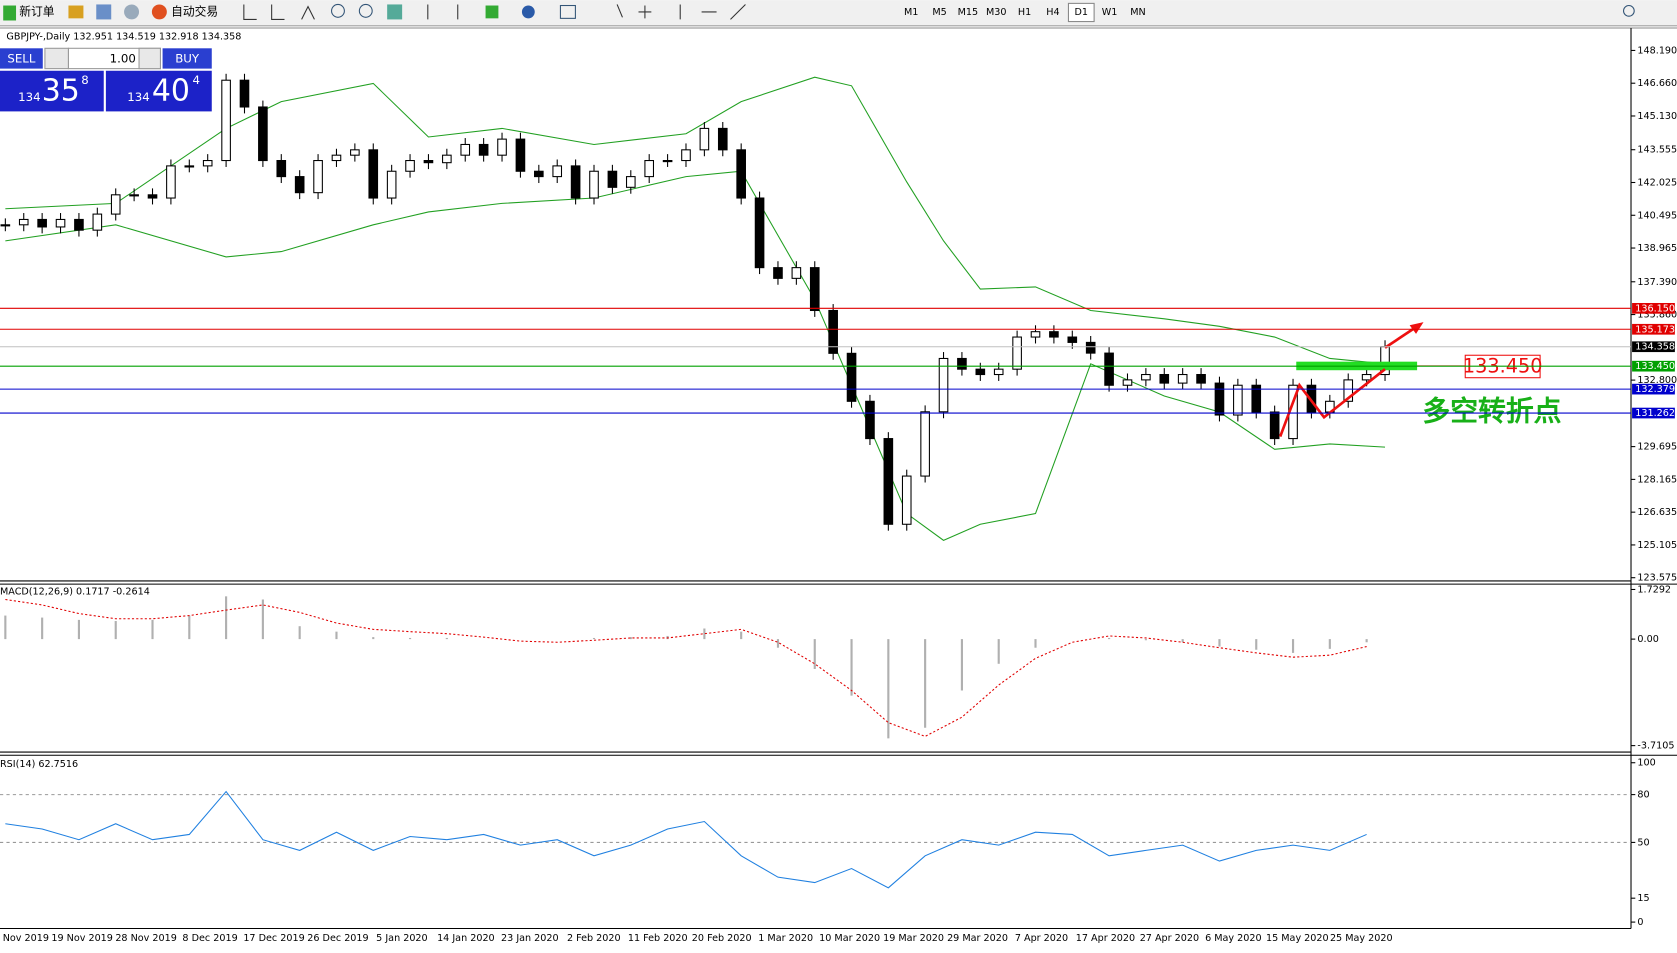  Describe the element at coordinates (1657, 545) in the screenshot. I see `y-tick-label: 125.105` at that location.